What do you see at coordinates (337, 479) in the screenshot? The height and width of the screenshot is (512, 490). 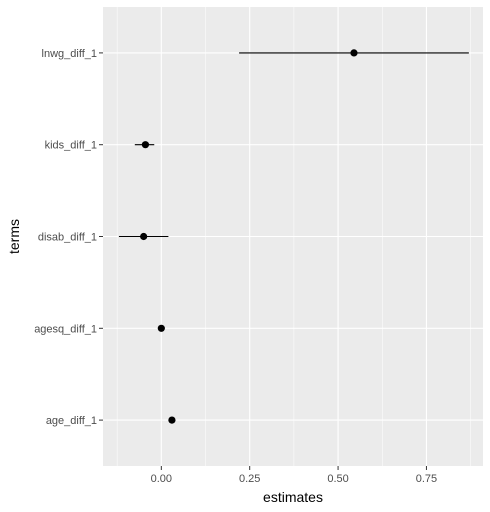 I see `x-tick-label: 0.50` at bounding box center [337, 479].